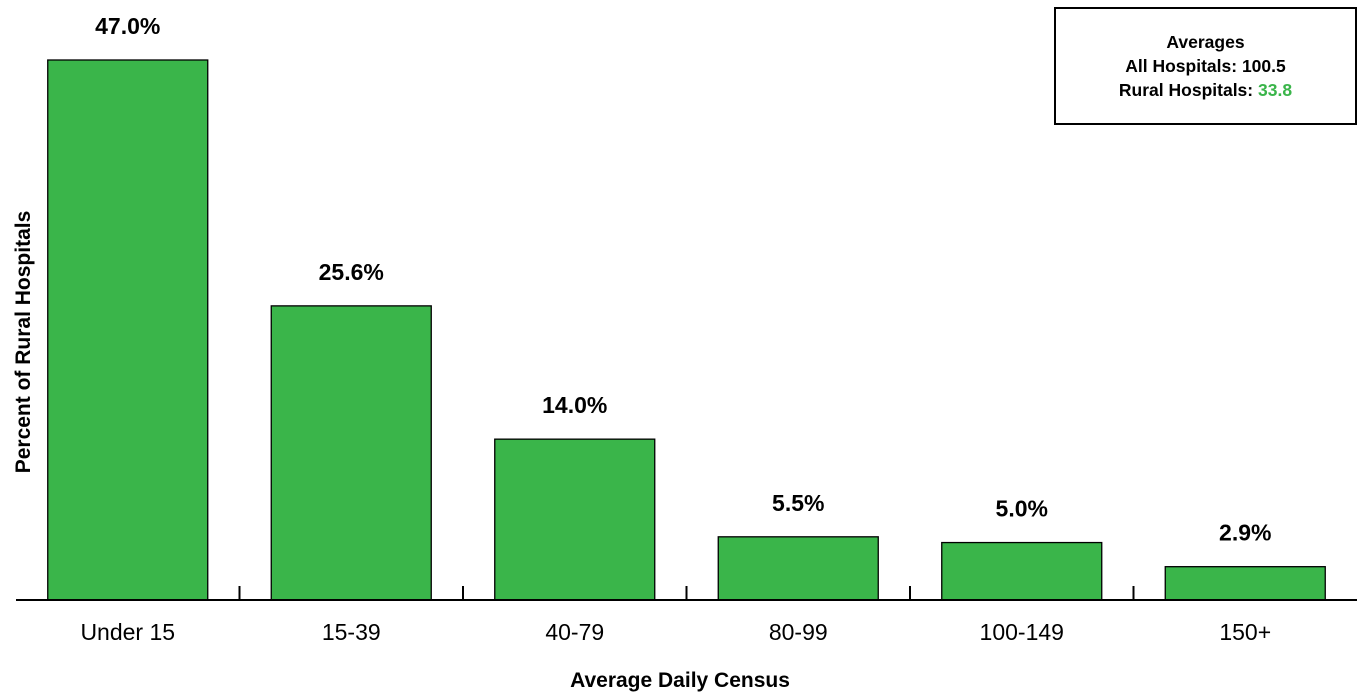 The image size is (1363, 695). I want to click on value-label-5: 2.9%, so click(1245, 533).